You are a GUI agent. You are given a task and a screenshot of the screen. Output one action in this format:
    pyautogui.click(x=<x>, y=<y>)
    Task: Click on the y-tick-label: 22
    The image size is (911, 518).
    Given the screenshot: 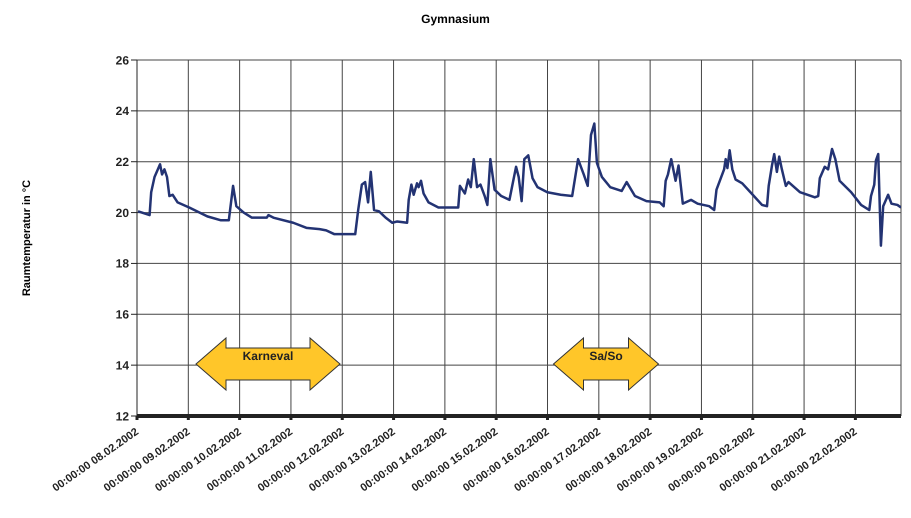 What is the action you would take?
    pyautogui.click(x=123, y=161)
    